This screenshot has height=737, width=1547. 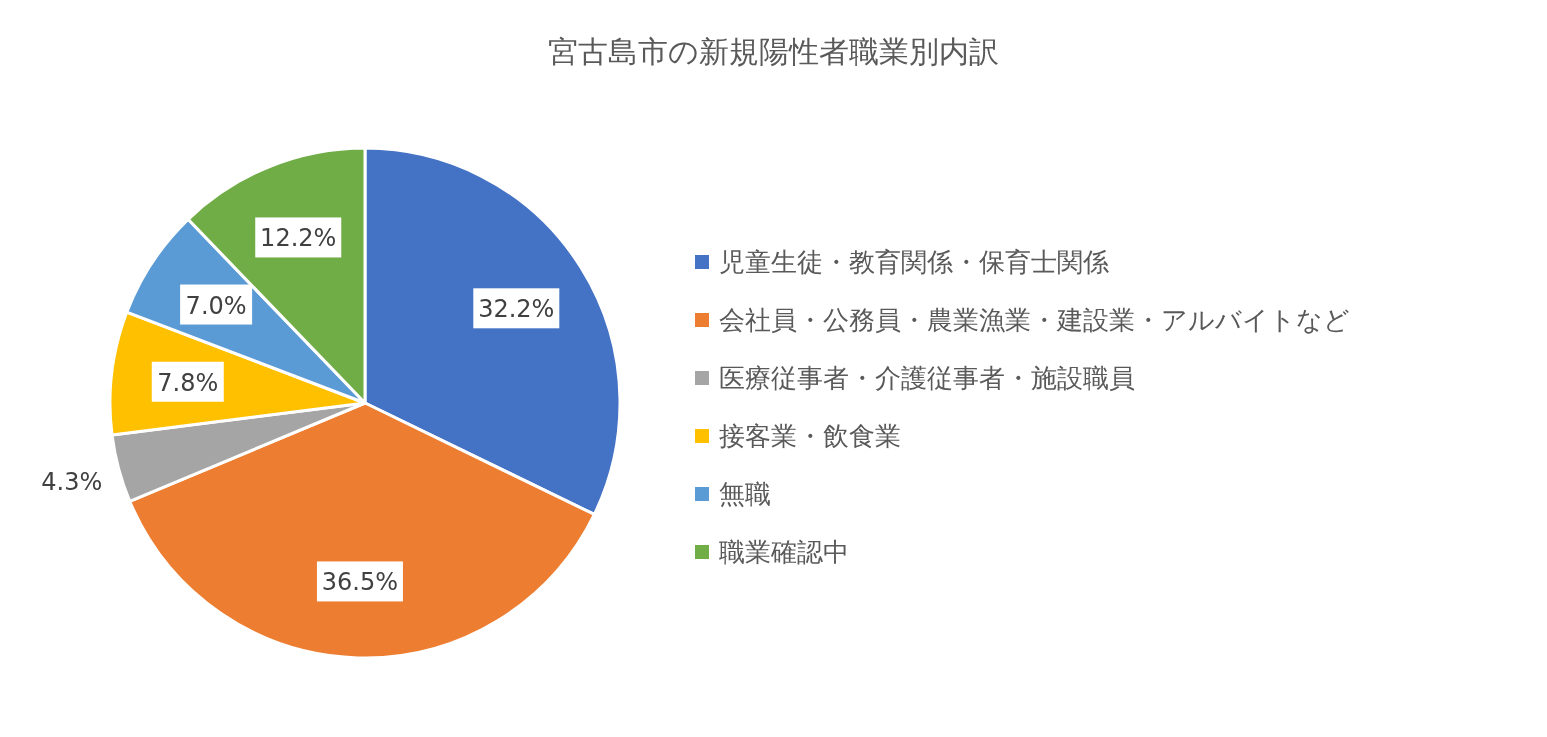 What do you see at coordinates (72, 482) in the screenshot?
I see `data-label: 4.3%` at bounding box center [72, 482].